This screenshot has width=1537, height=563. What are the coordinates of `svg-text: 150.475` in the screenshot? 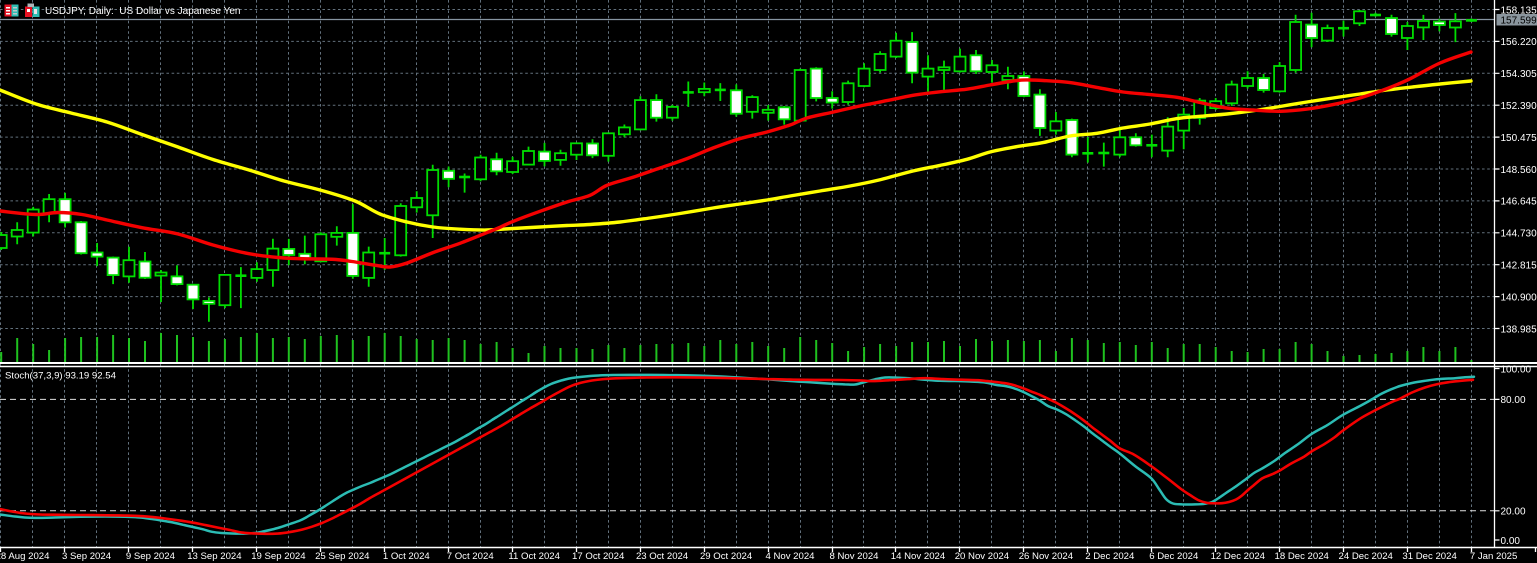 It's located at (1519, 138).